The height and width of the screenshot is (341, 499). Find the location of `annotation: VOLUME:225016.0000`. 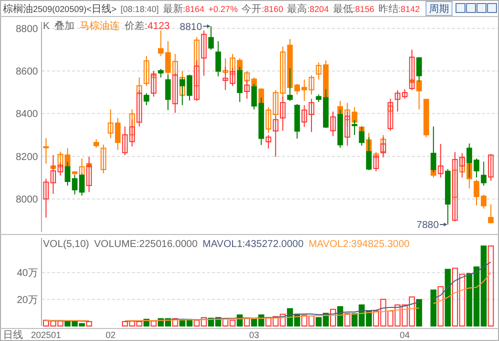

annotation: VOLUME:225016.0000 is located at coordinates (146, 244).